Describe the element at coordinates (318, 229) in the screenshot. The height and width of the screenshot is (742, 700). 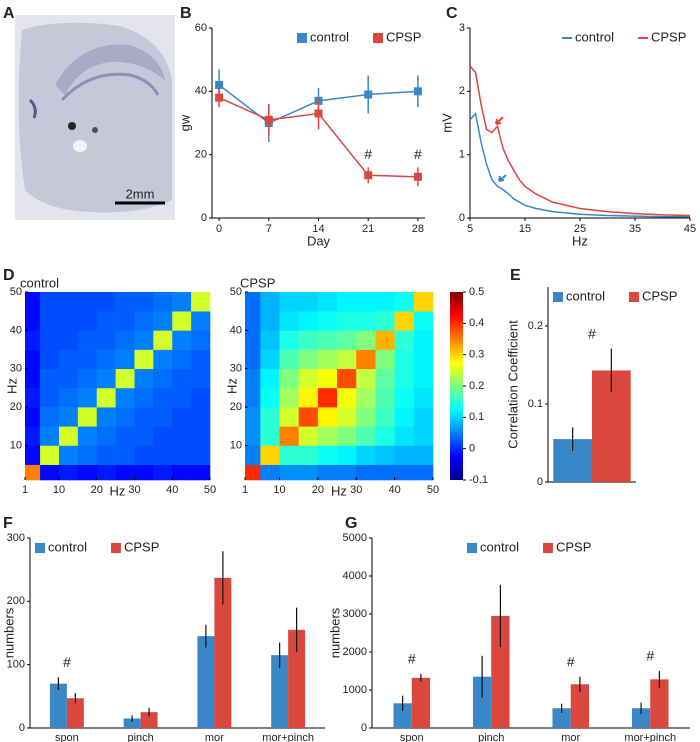
I see `x-tick-label: 14` at that location.